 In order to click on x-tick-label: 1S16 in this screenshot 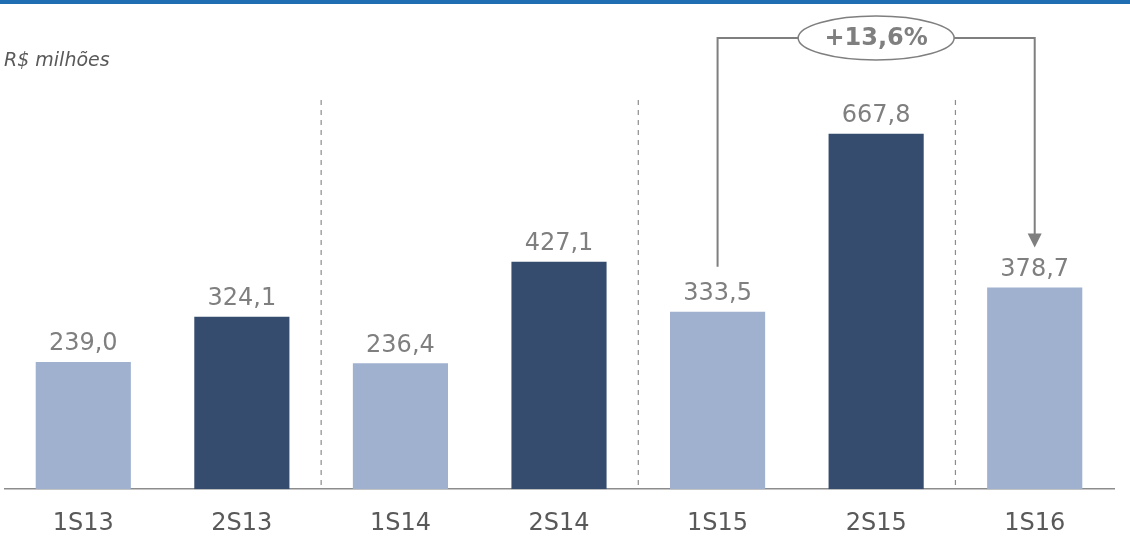, I will do `click(1035, 521)`.